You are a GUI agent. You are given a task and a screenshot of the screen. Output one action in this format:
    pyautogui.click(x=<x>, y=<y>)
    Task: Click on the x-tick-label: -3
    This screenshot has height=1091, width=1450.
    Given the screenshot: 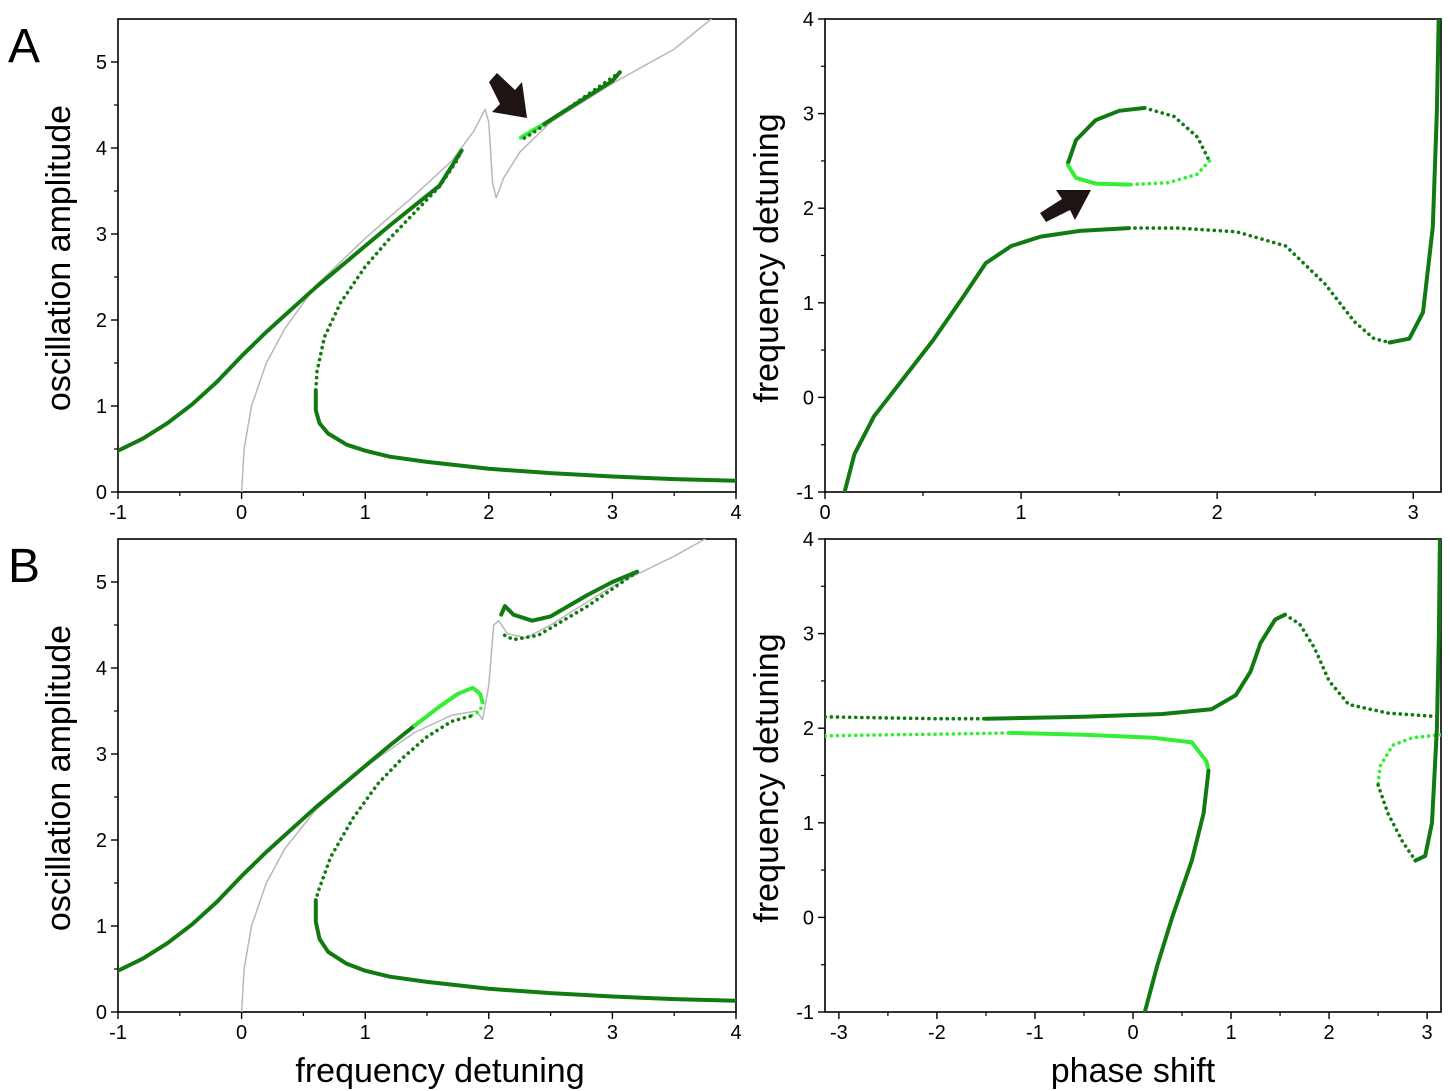 What is the action you would take?
    pyautogui.click(x=839, y=1033)
    